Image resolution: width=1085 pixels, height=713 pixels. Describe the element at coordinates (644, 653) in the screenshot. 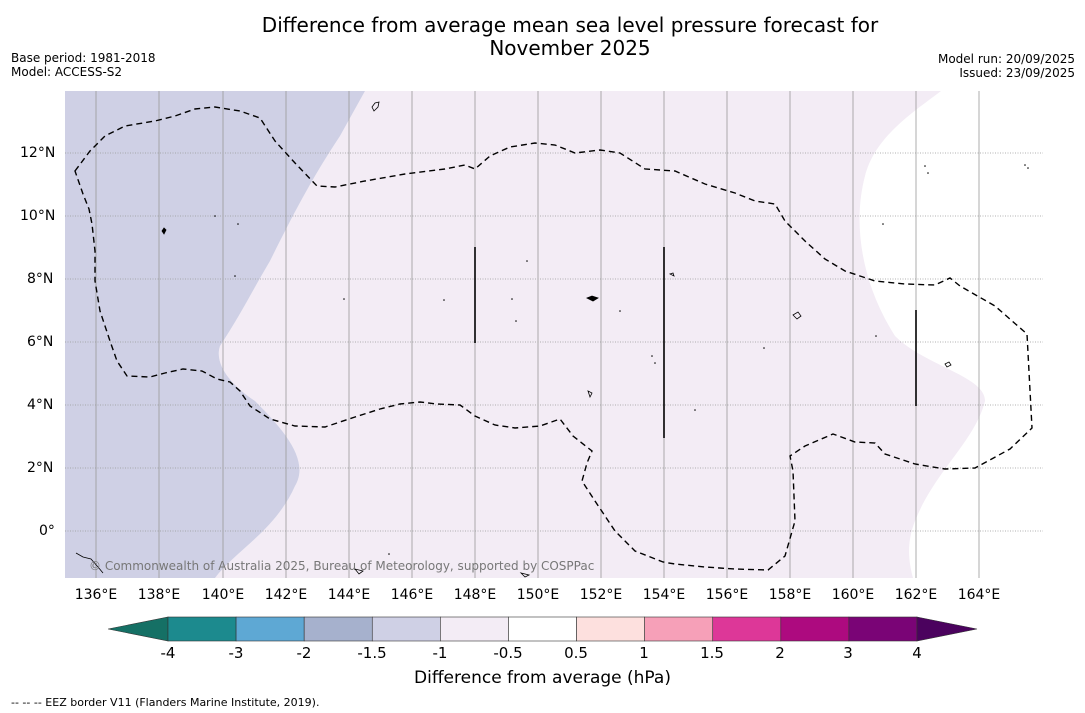

I see `colorbar-tick: 1` at that location.